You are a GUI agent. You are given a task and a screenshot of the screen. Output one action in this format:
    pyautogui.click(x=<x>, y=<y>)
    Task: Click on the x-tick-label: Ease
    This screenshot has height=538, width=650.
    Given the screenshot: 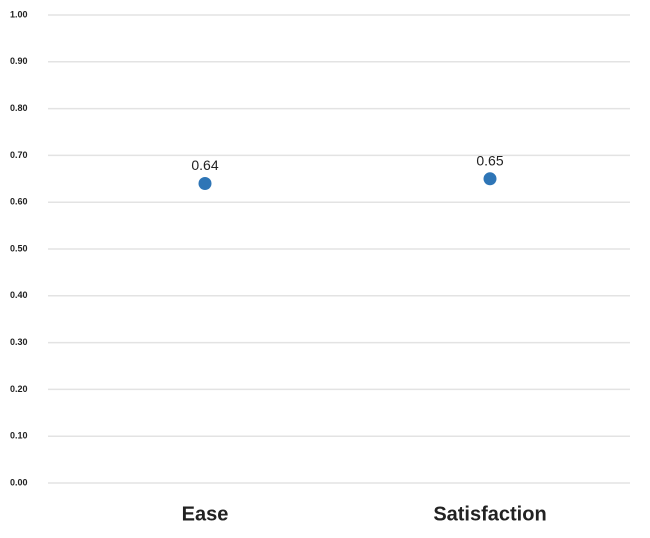 What is the action you would take?
    pyautogui.click(x=205, y=514)
    